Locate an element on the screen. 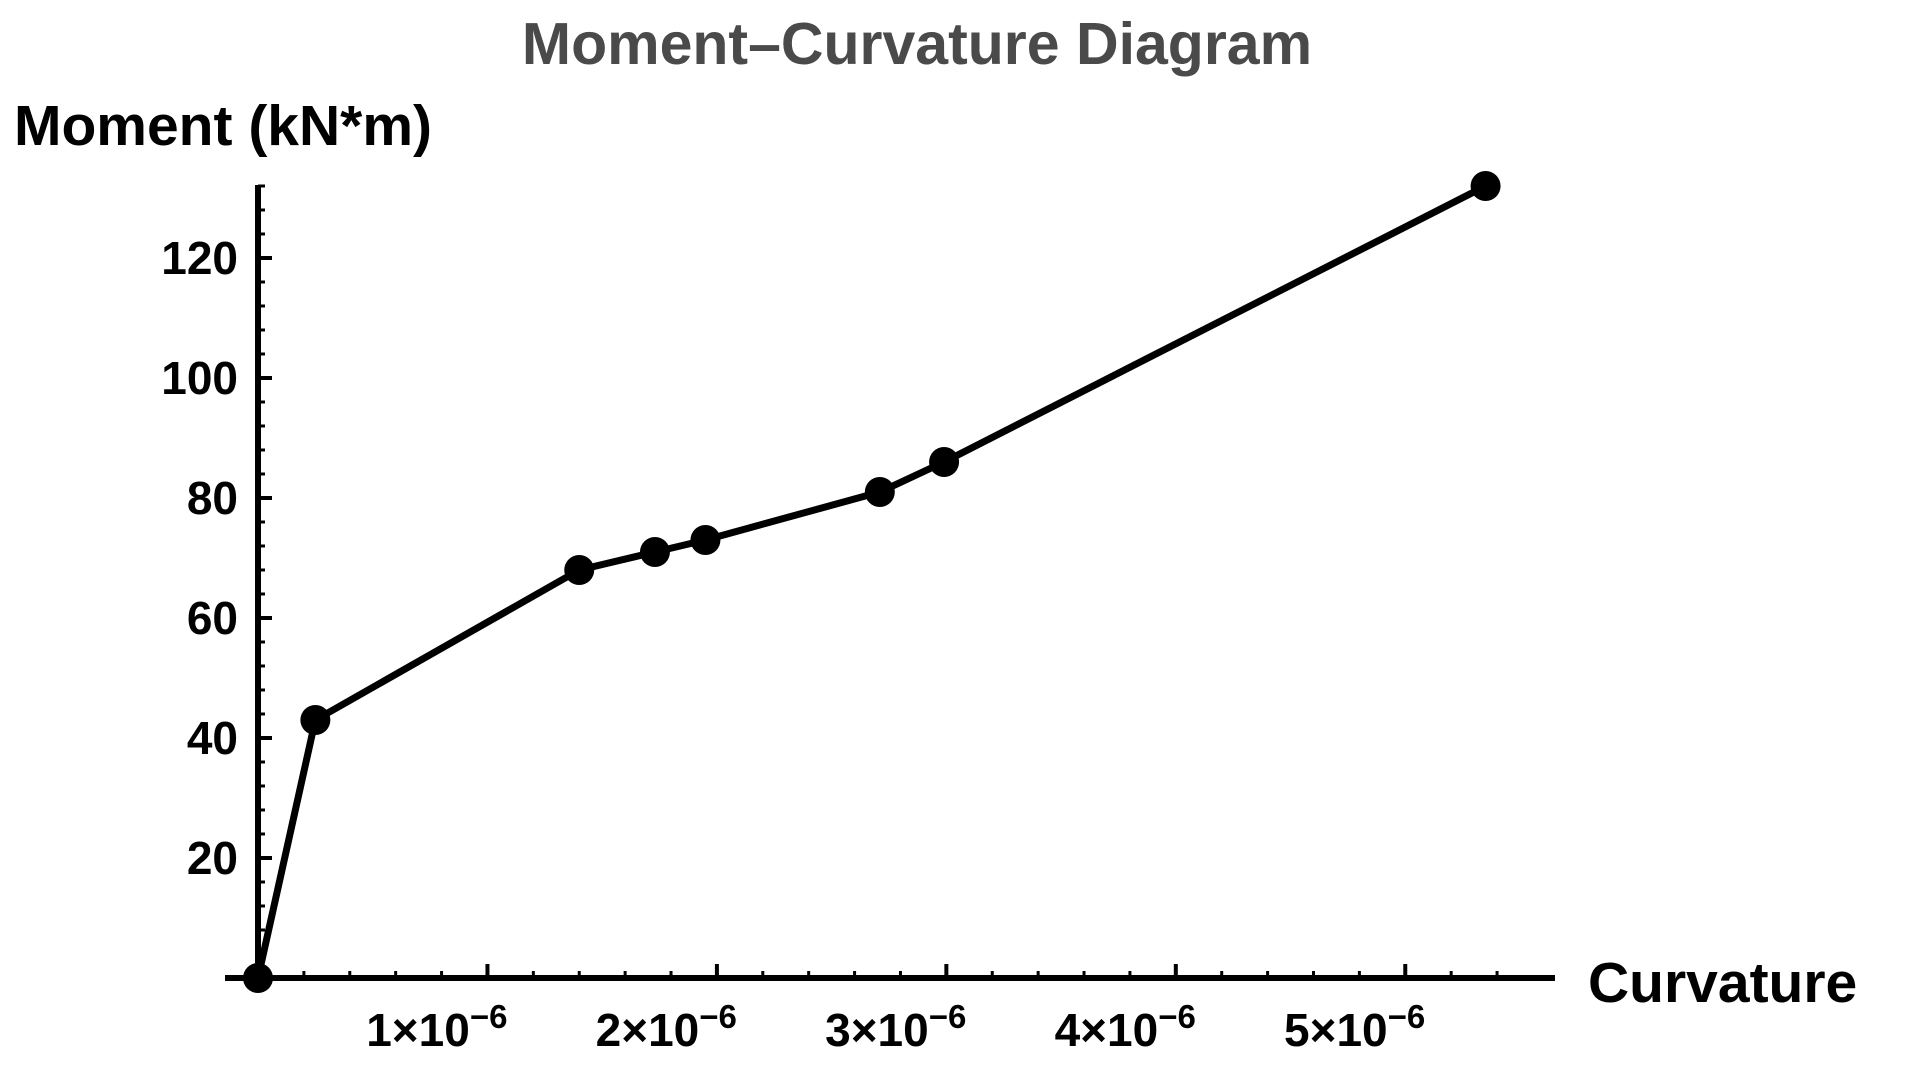 This screenshot has height=1069, width=1911. chart-title: Moment–Curvature Diagram is located at coordinates (917, 44).